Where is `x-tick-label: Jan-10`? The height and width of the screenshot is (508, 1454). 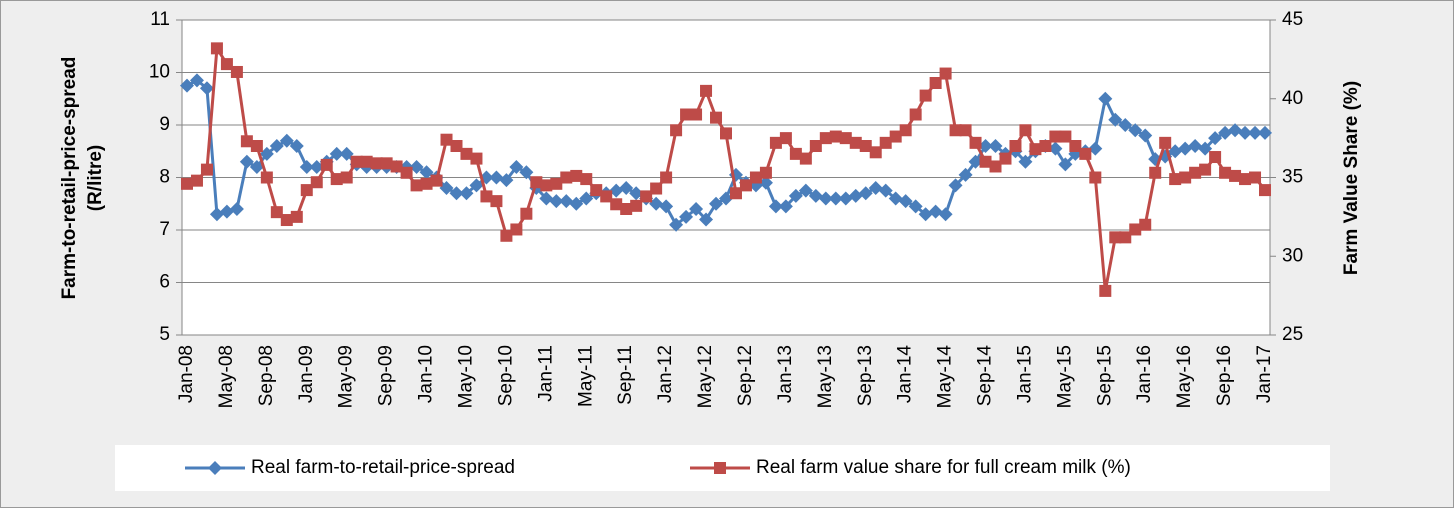 x-tick-label: Jan-10 is located at coordinates (426, 374).